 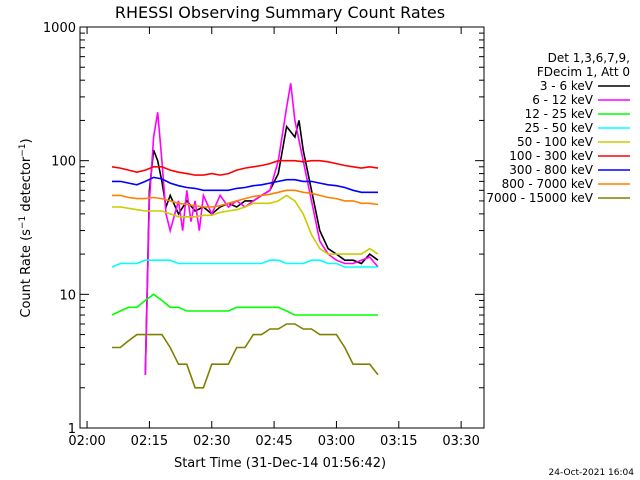 I want to click on legend-label-5: 100 - 300 keV, so click(x=551, y=156).